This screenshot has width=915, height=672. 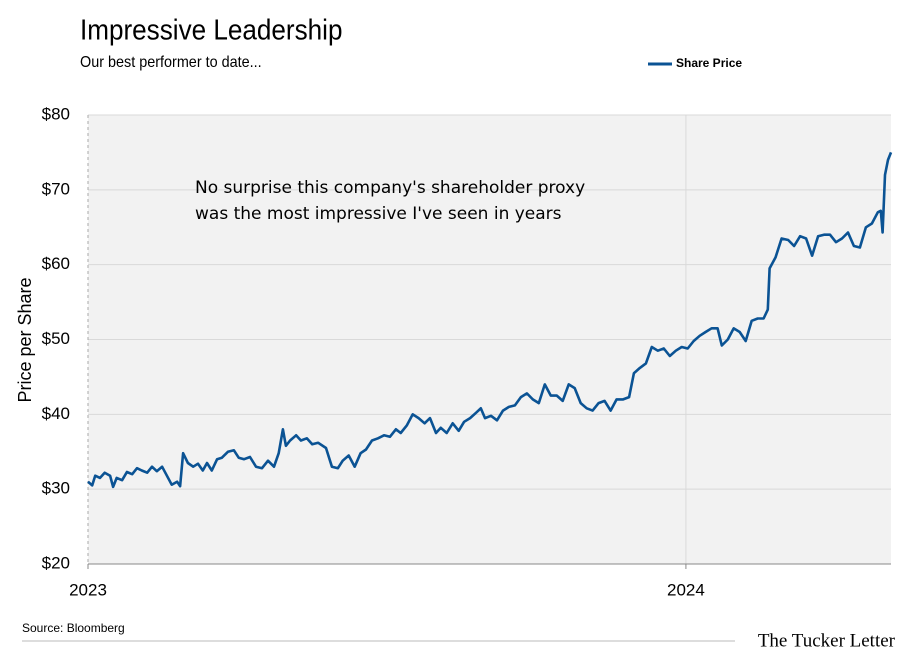 What do you see at coordinates (827, 640) in the screenshot?
I see `brand: The Tucker Letter` at bounding box center [827, 640].